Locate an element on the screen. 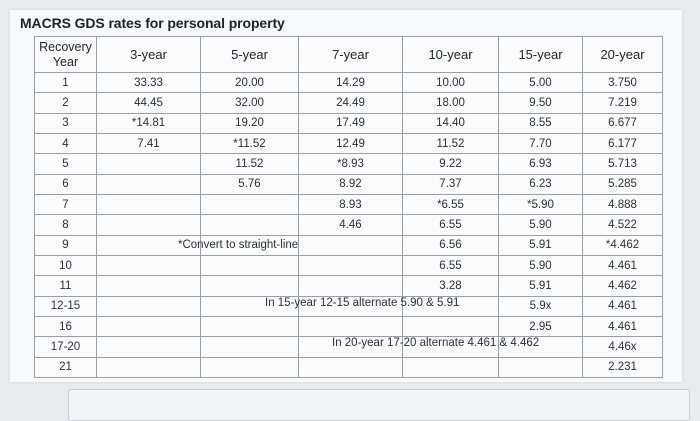  recovery-year-cell: 2 is located at coordinates (65, 103).